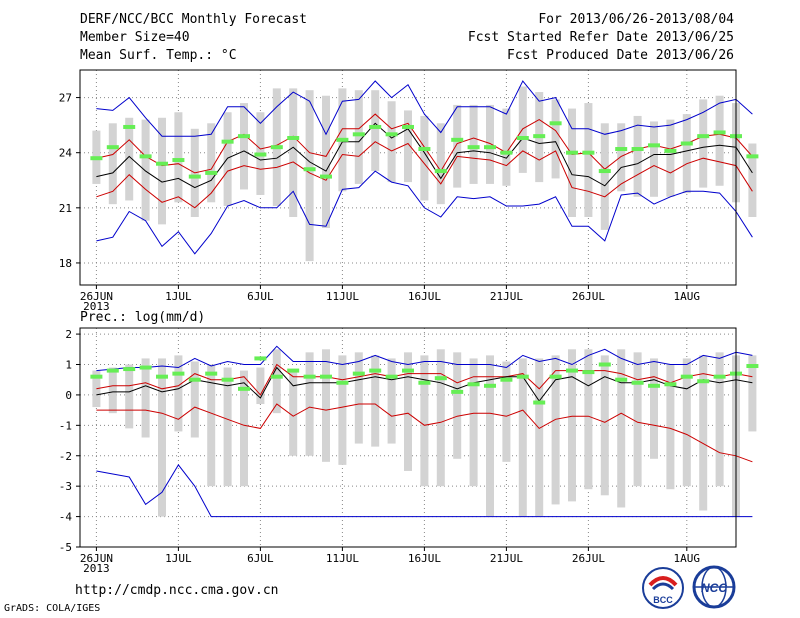 Image resolution: width=800 pixels, height=618 pixels. Describe the element at coordinates (260, 558) in the screenshot. I see `prec-xtick-label: 6JUL` at that location.